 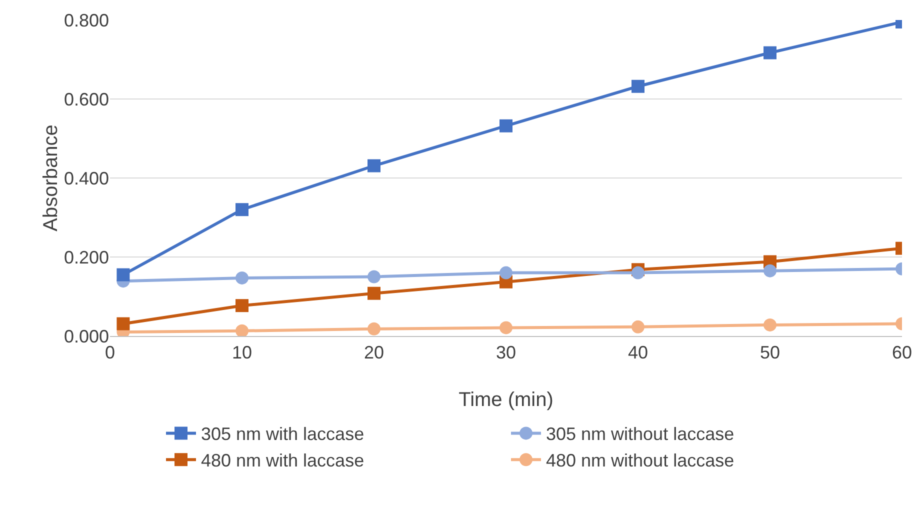 I want to click on x-tick-label: 60, so click(x=902, y=352).